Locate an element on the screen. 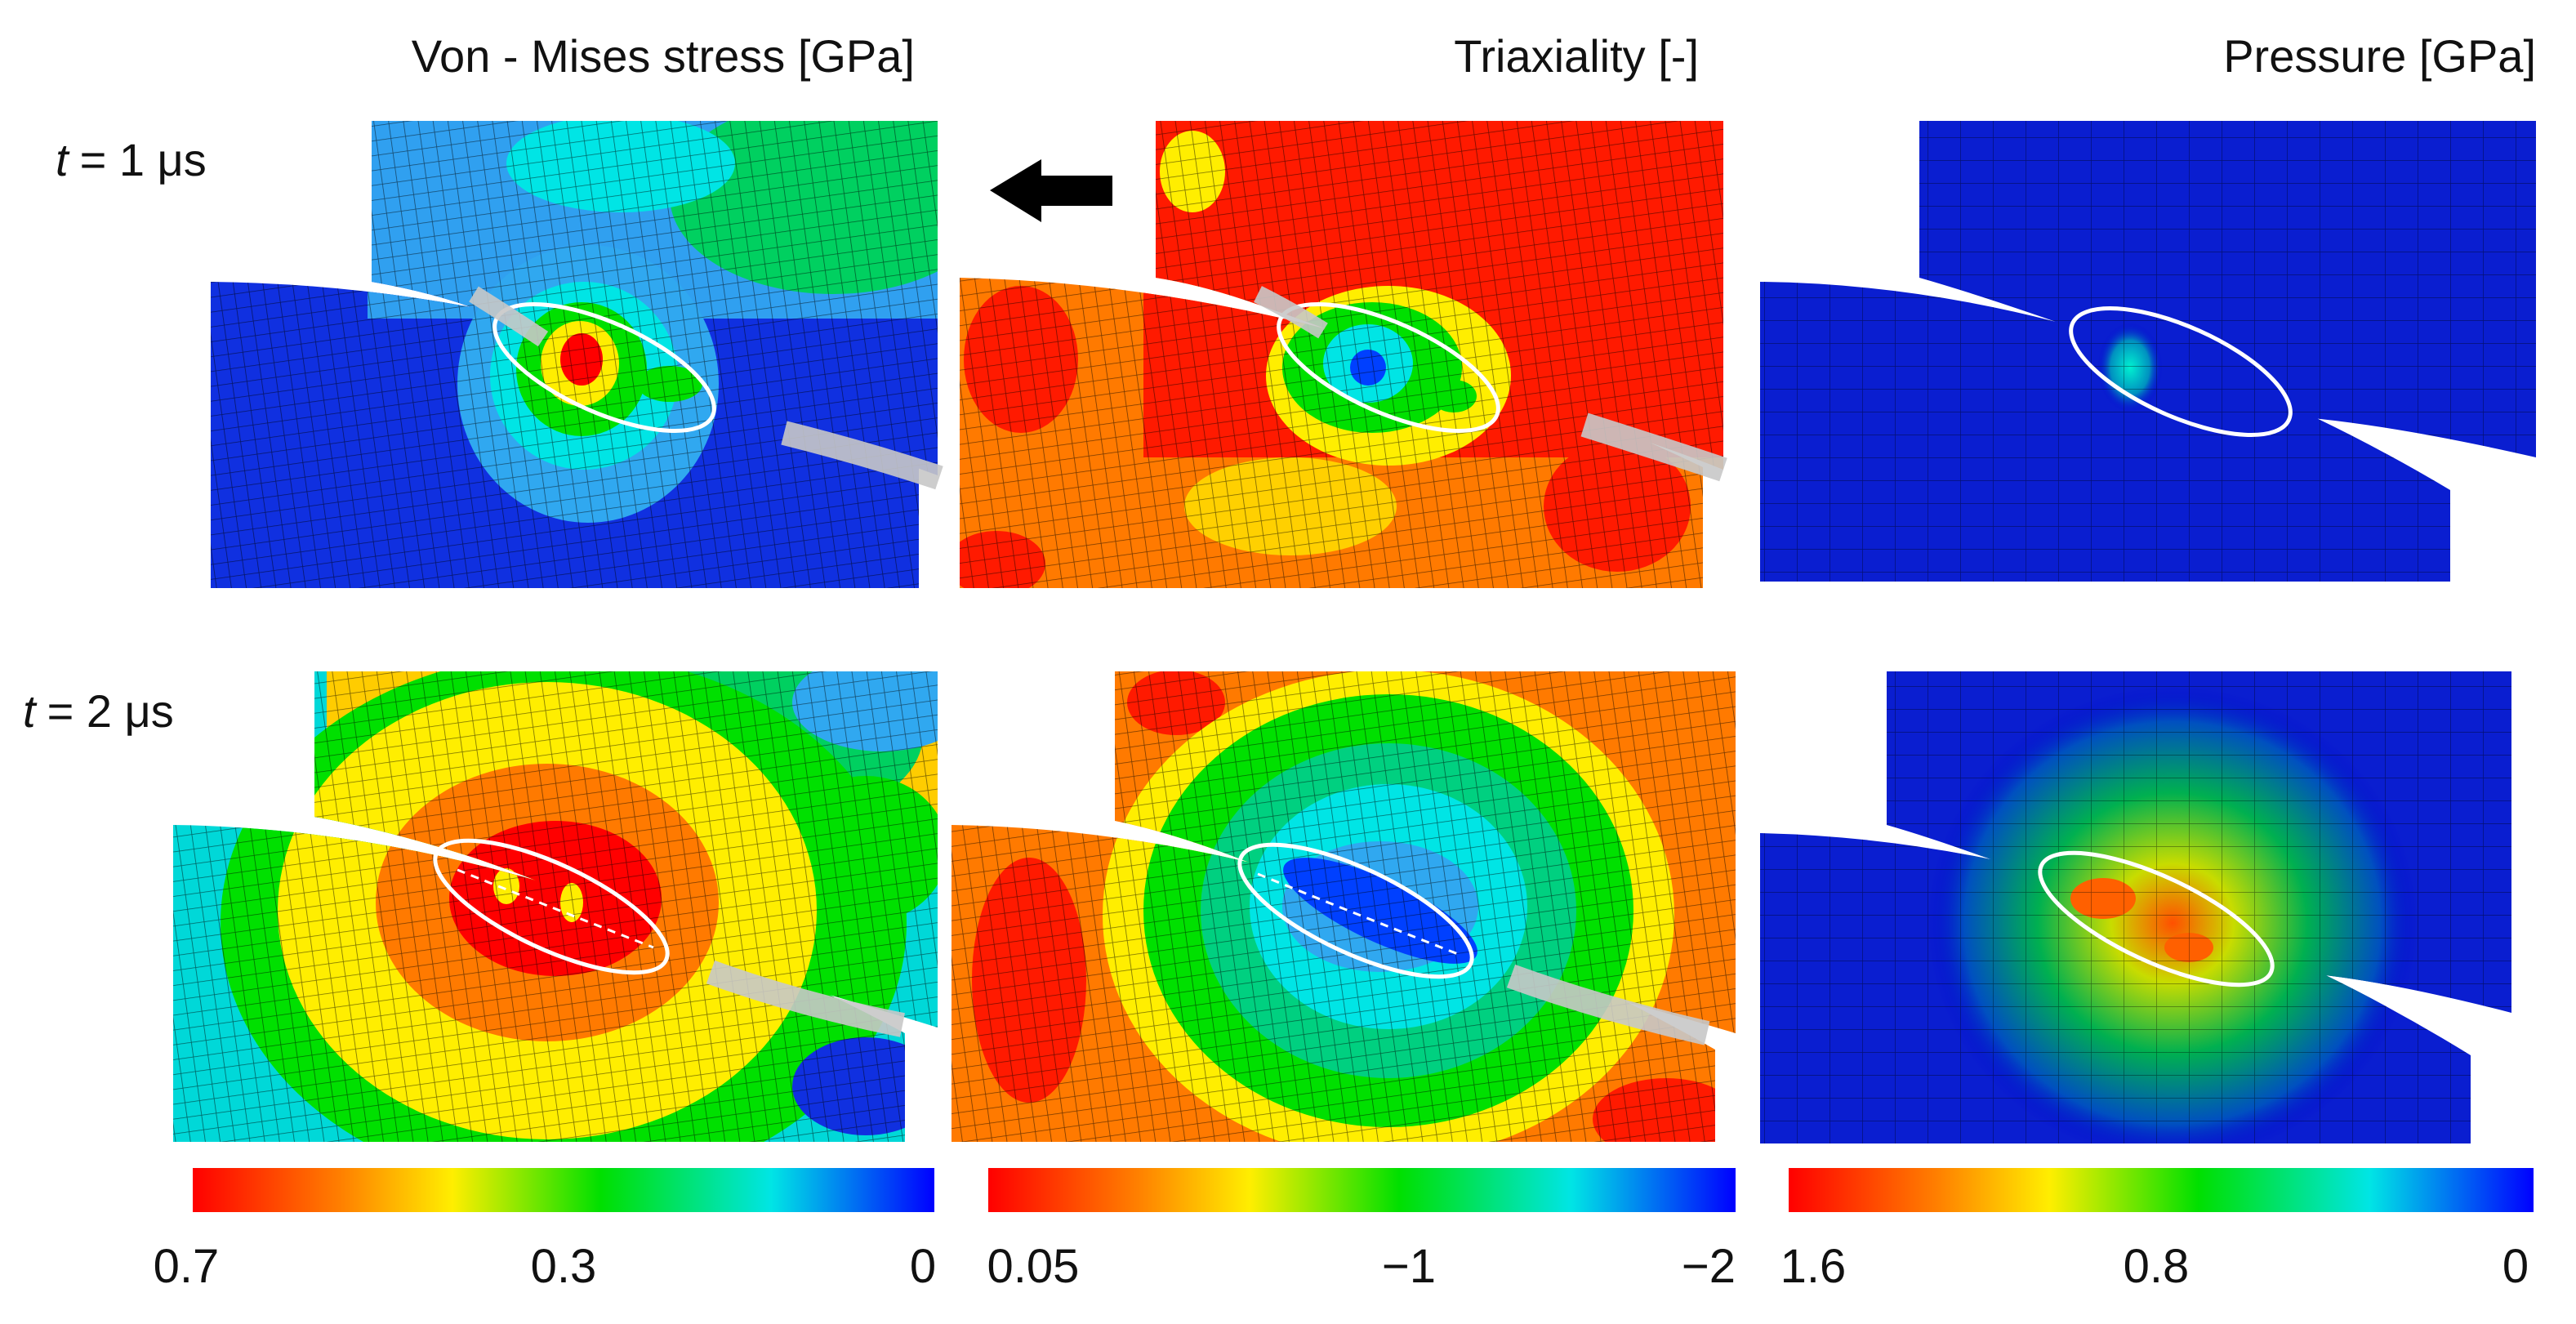 The height and width of the screenshot is (1324, 2576). panel-pressure-t2 is located at coordinates (2135, 907).